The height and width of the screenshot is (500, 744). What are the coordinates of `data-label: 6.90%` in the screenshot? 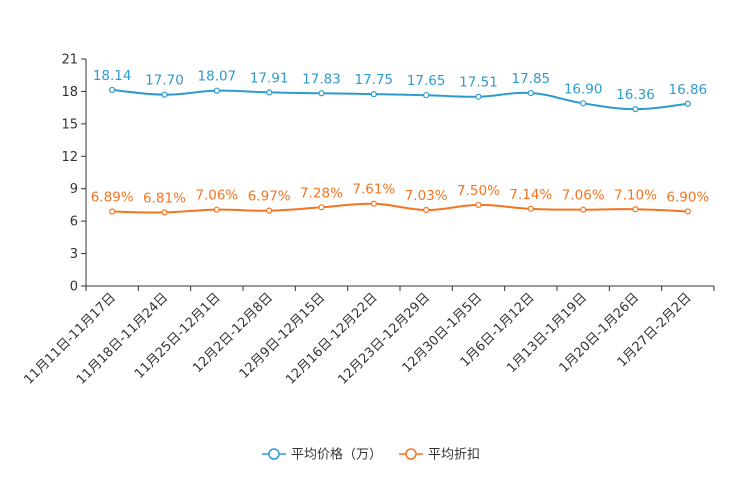 It's located at (687, 197).